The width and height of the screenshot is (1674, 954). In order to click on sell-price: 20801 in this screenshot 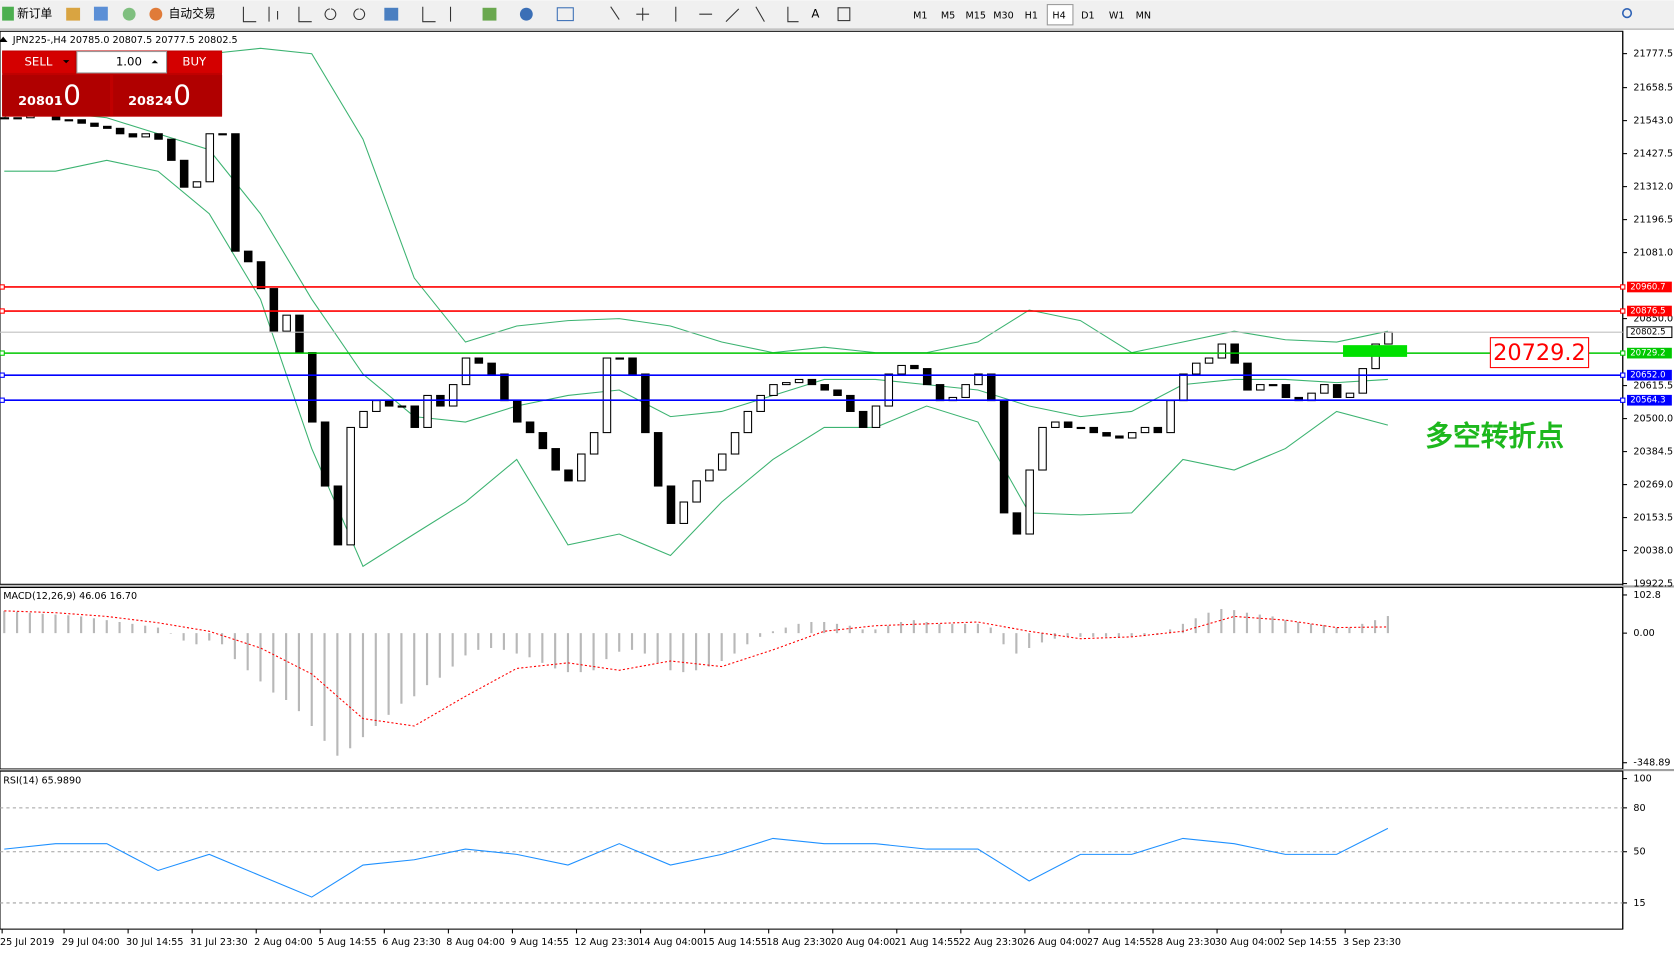, I will do `click(40, 101)`.